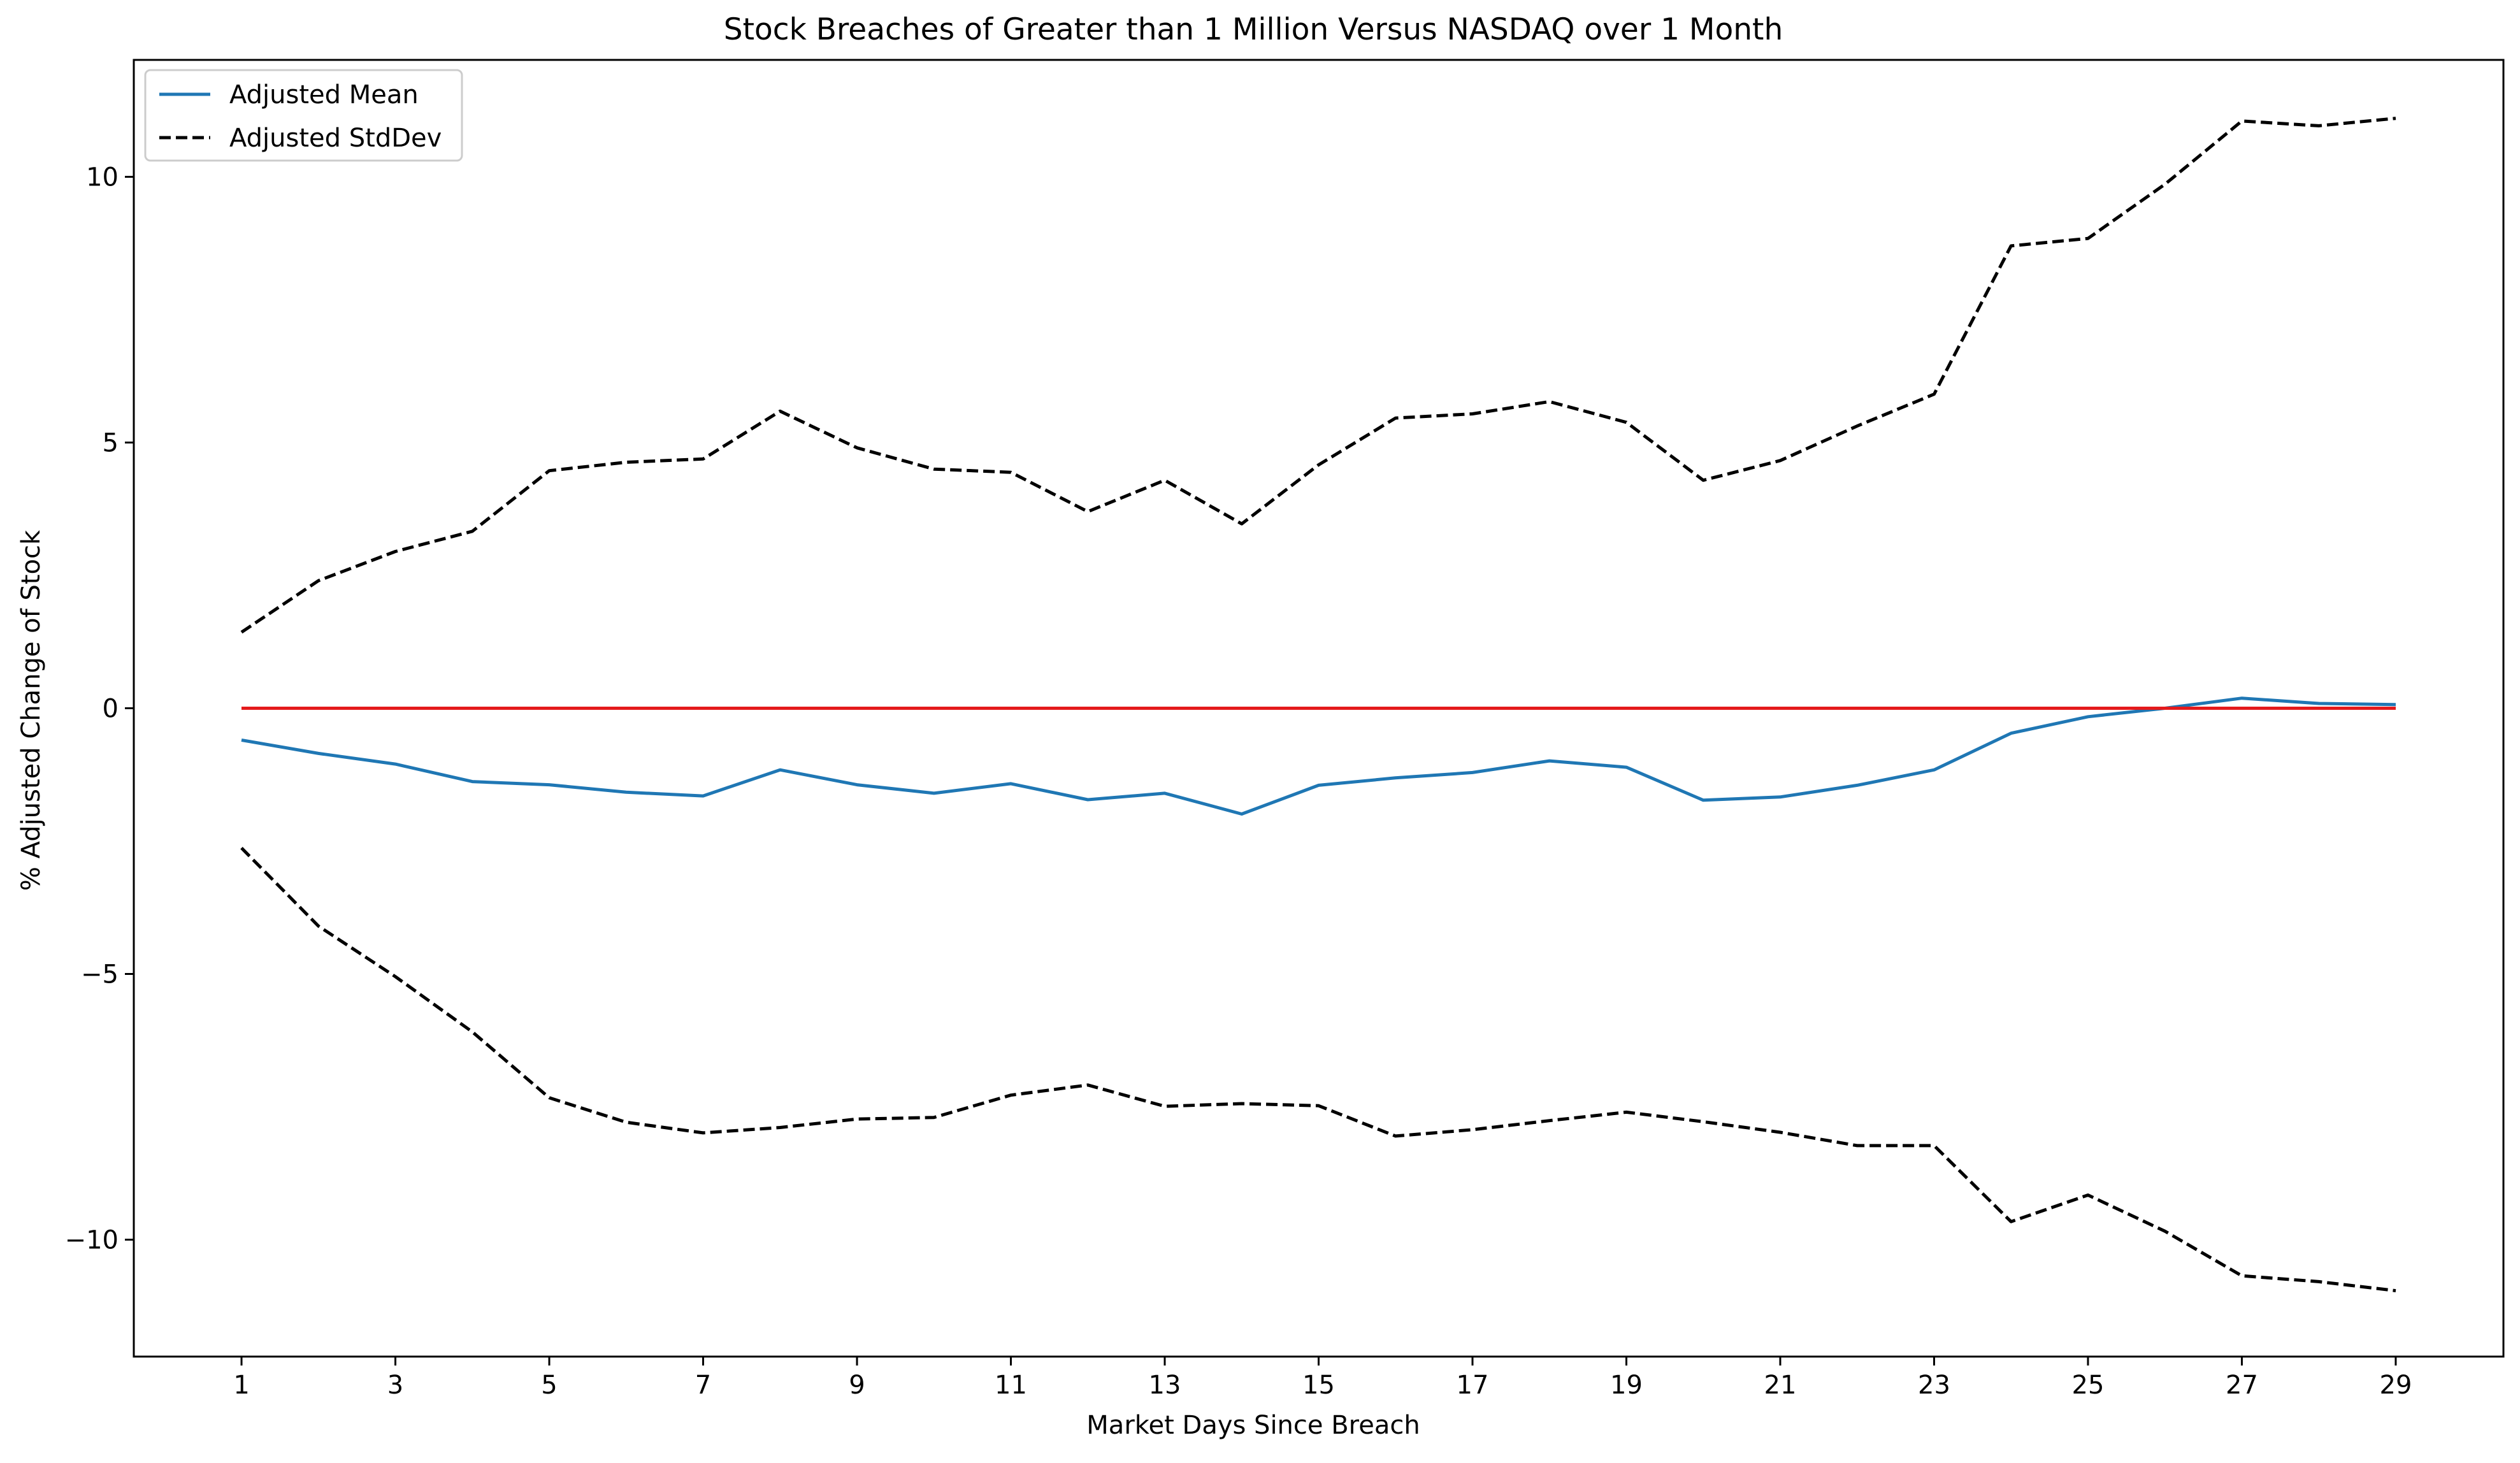  What do you see at coordinates (1318, 708) in the screenshot?
I see `series-3-series` at bounding box center [1318, 708].